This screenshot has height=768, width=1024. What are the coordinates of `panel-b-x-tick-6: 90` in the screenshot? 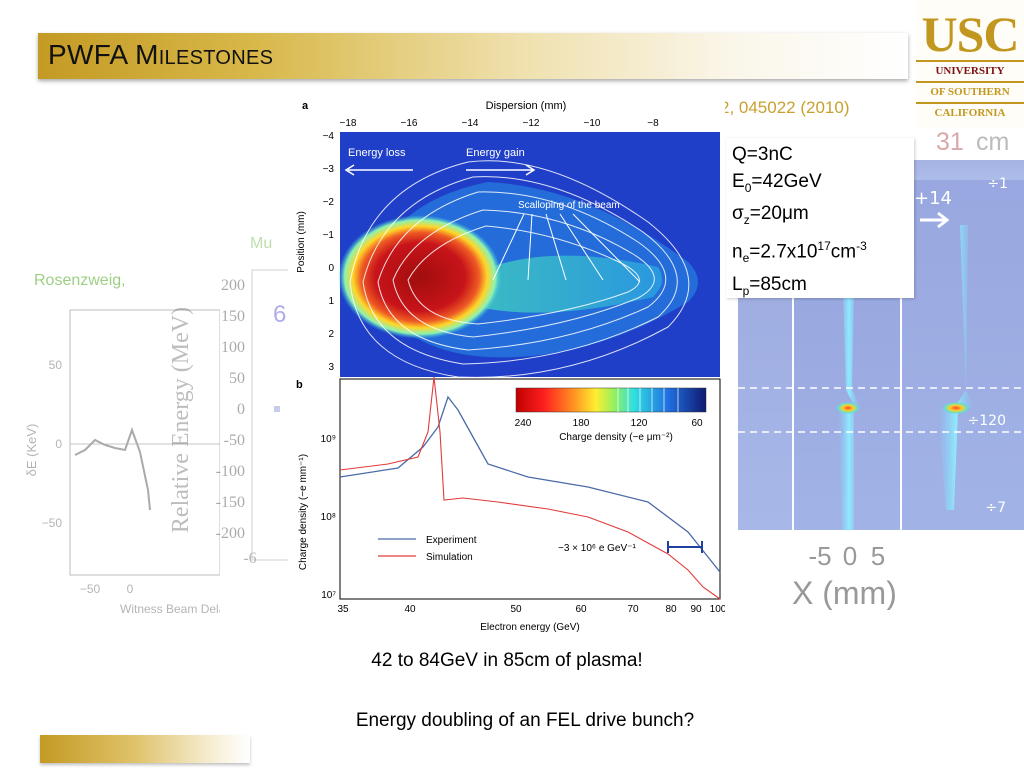 It's located at (696, 609).